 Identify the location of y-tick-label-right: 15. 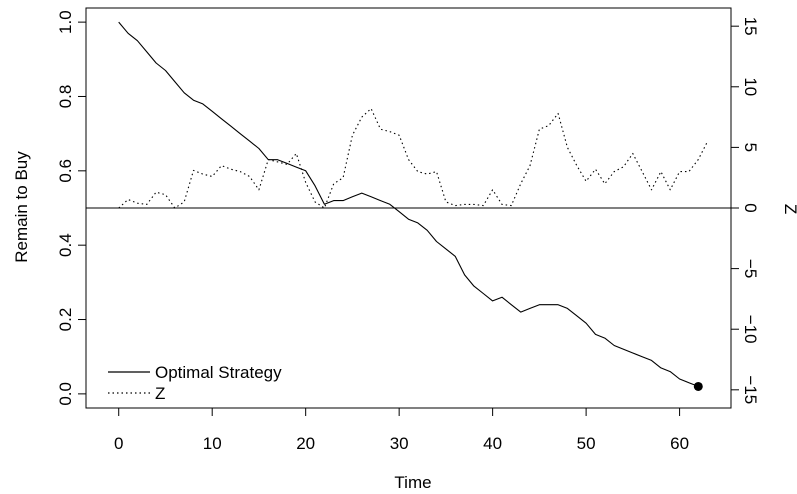
(750, 26).